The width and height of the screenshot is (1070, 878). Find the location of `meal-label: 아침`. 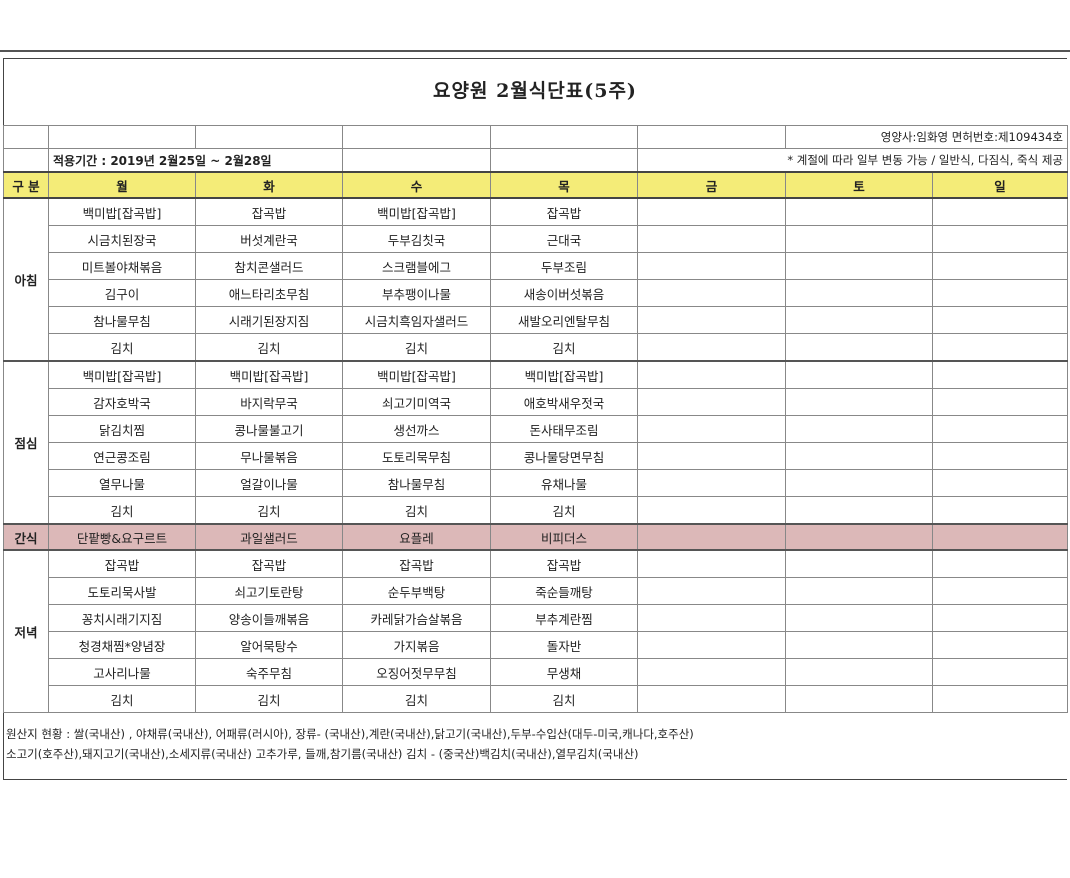

meal-label: 아침 is located at coordinates (26, 279).